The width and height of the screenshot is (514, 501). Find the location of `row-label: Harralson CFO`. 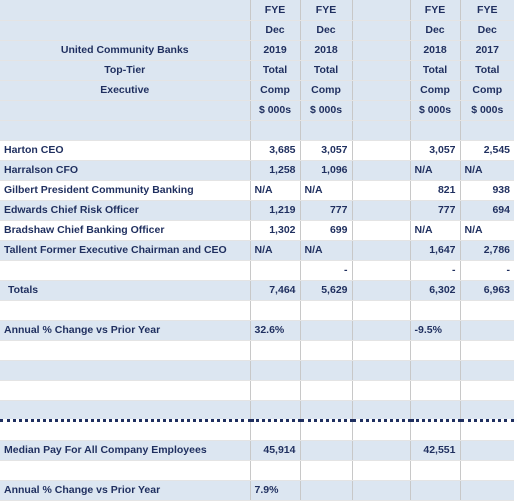

row-label: Harralson CFO is located at coordinates (125, 170).